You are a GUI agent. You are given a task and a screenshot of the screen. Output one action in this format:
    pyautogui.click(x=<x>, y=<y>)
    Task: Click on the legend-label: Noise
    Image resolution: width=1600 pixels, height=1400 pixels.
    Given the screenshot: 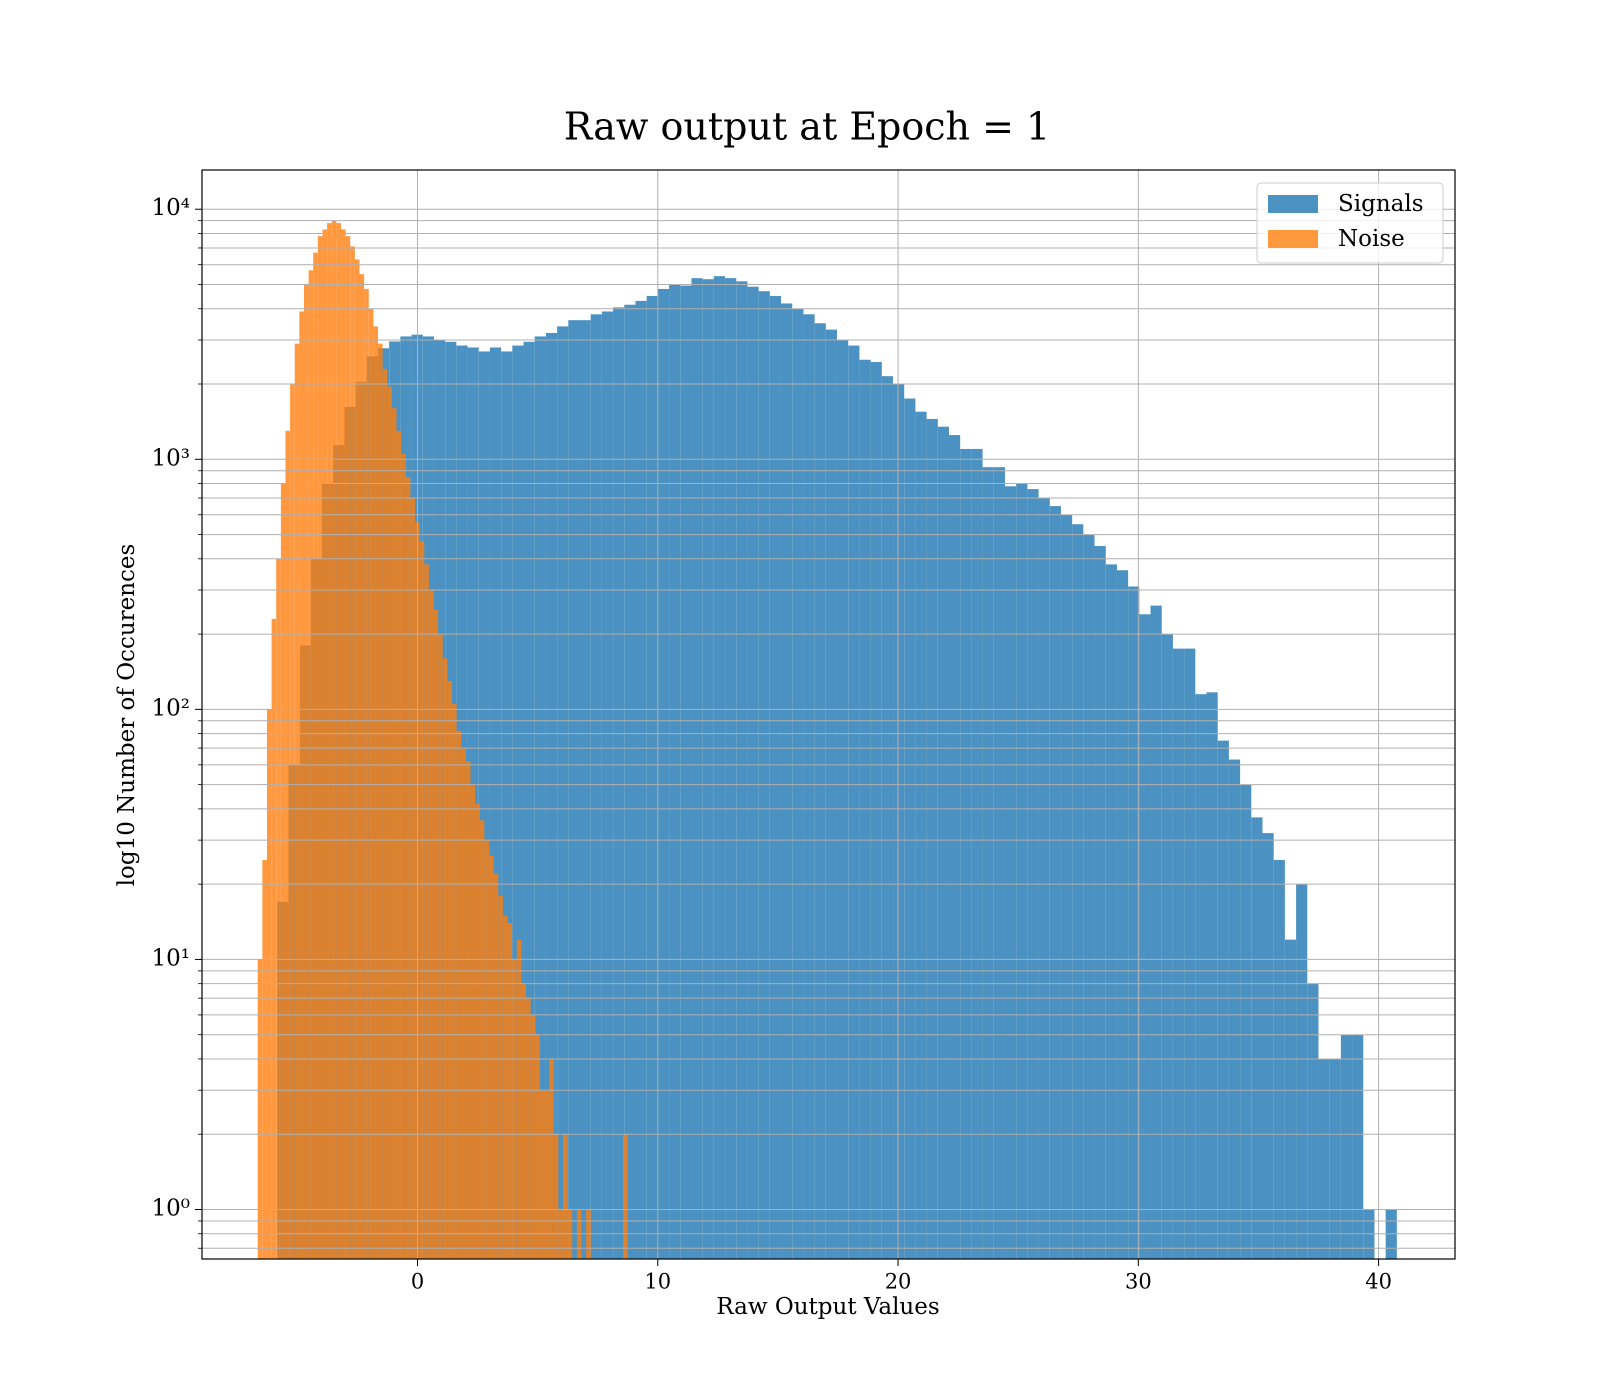 What is the action you would take?
    pyautogui.click(x=1371, y=239)
    